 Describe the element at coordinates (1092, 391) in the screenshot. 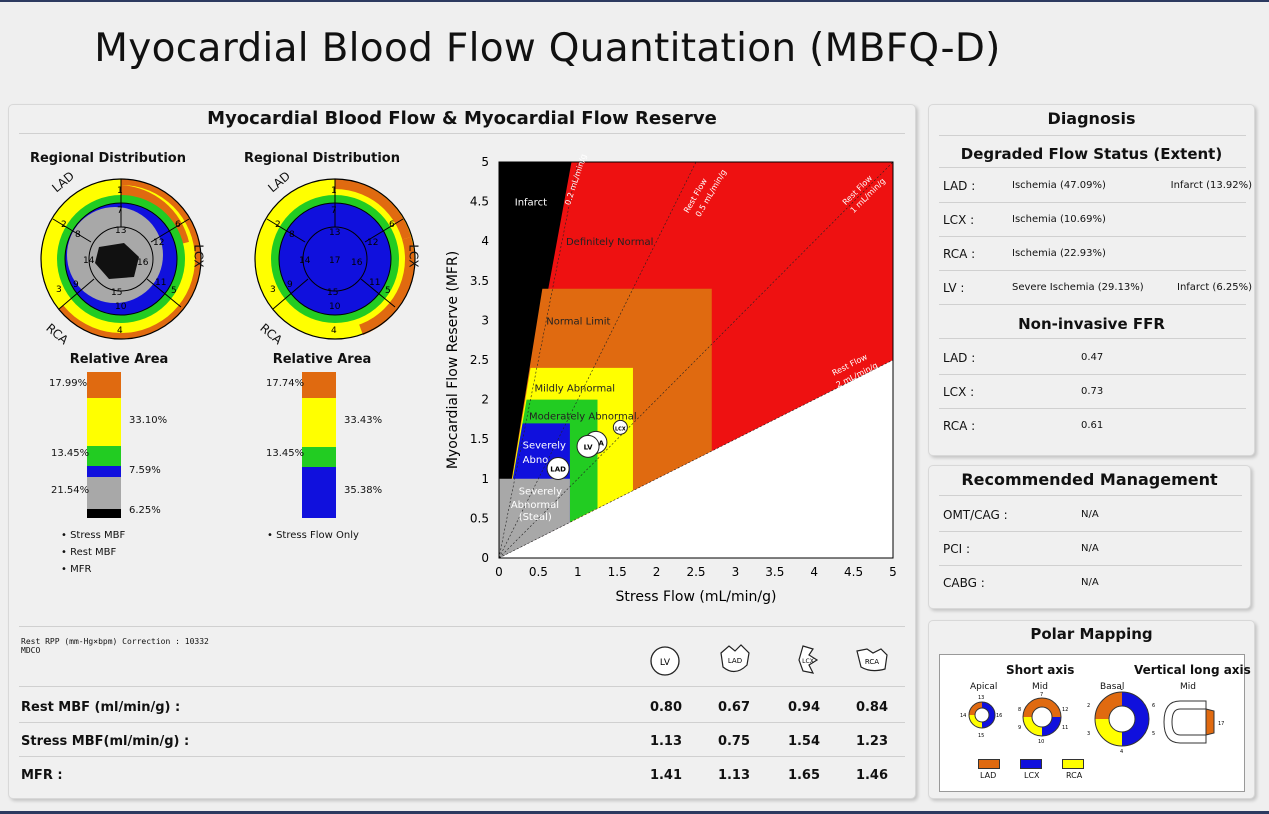

I see `ffr-row-value: 0.73` at that location.